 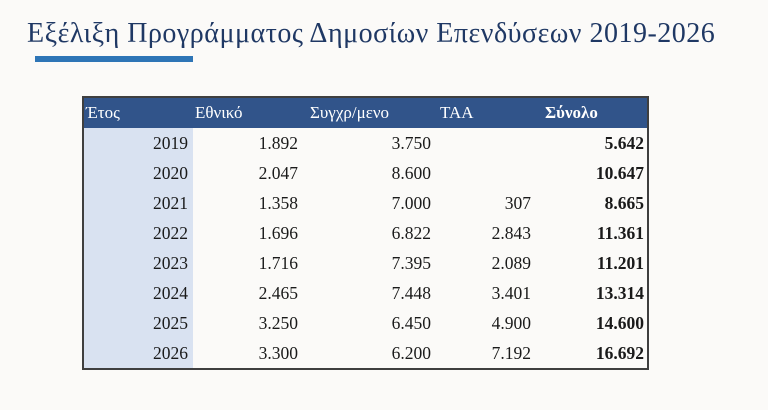 I want to click on table-header: Έτος Εθνικό Συγχρ/μενο ΤΑΑ Σύνολο, so click(x=365, y=112).